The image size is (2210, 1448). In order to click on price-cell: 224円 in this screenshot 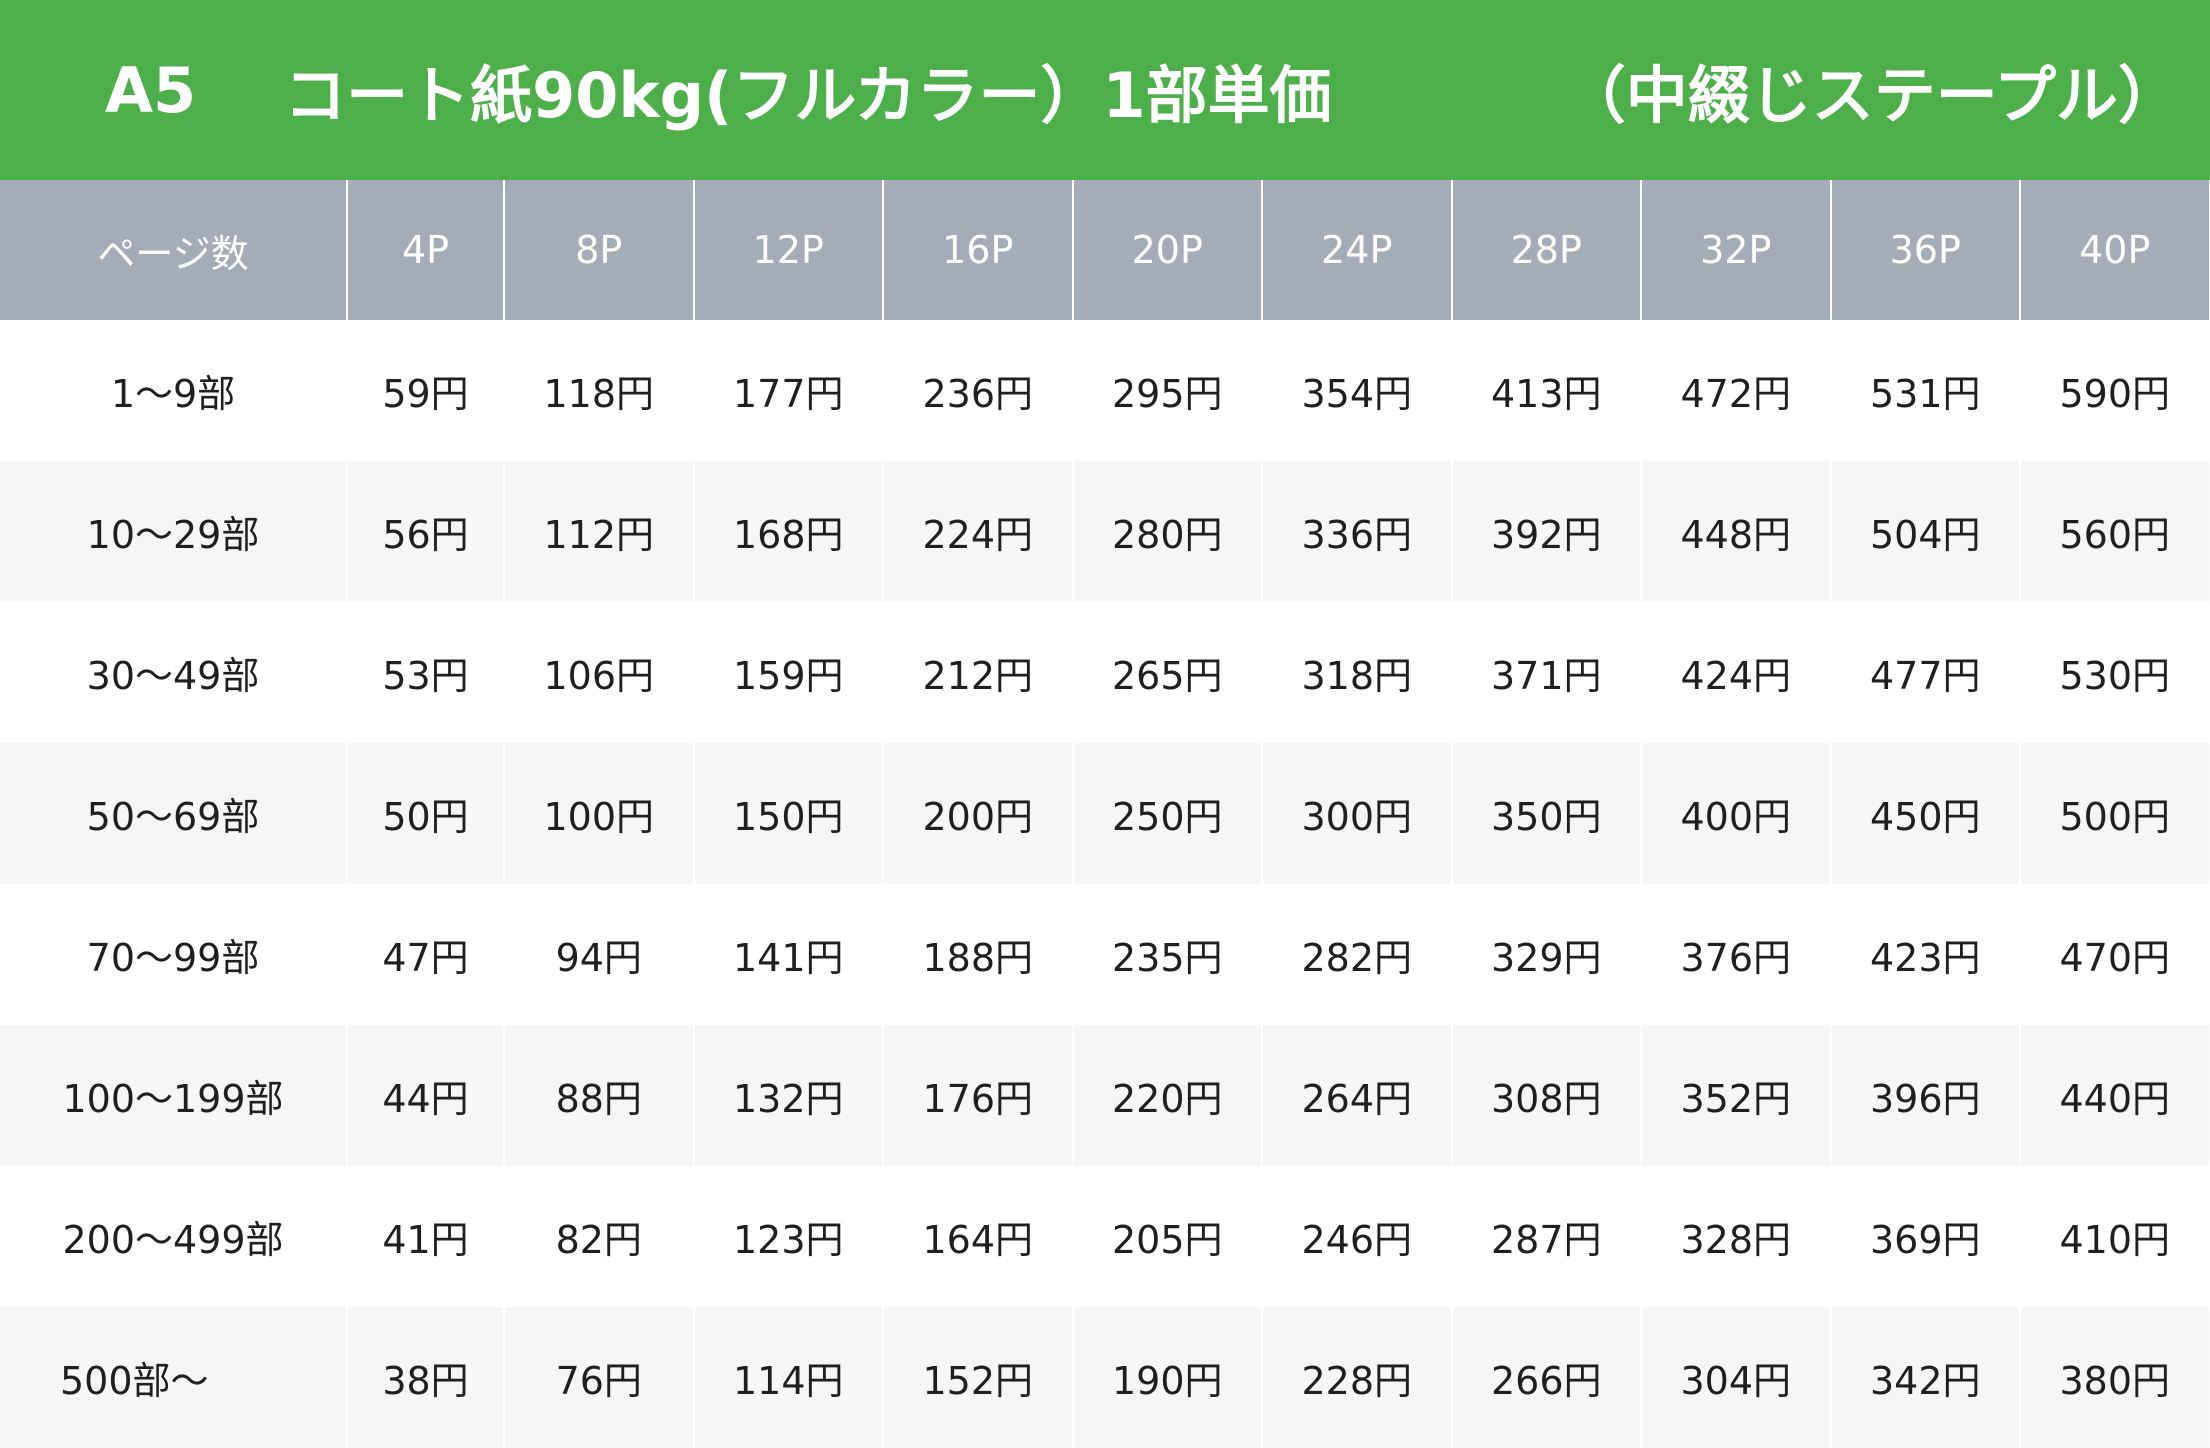, I will do `click(978, 531)`.